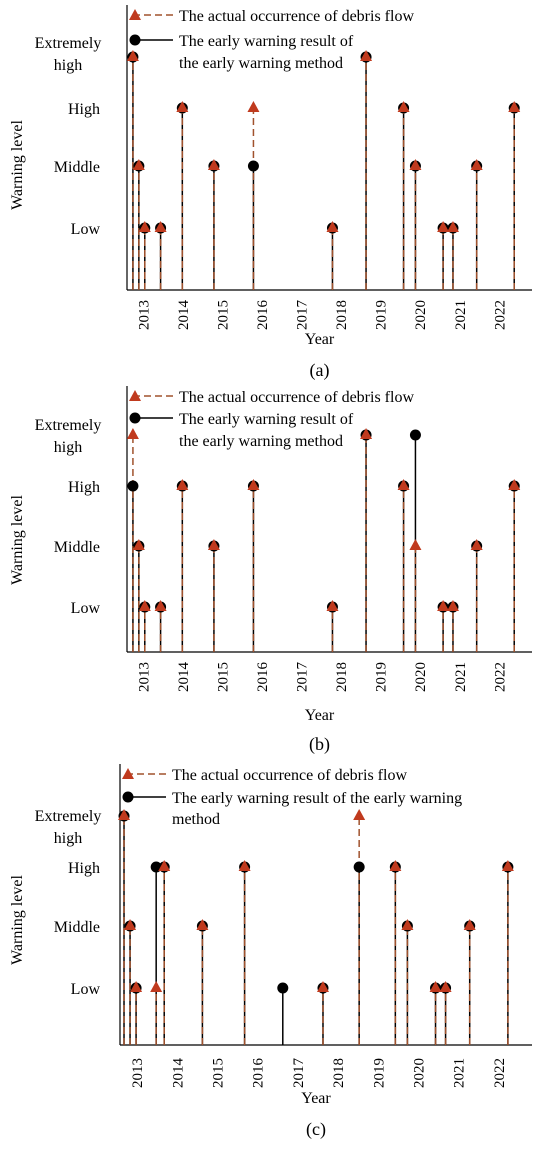  I want to click on legend-label-line: method, so click(196, 819).